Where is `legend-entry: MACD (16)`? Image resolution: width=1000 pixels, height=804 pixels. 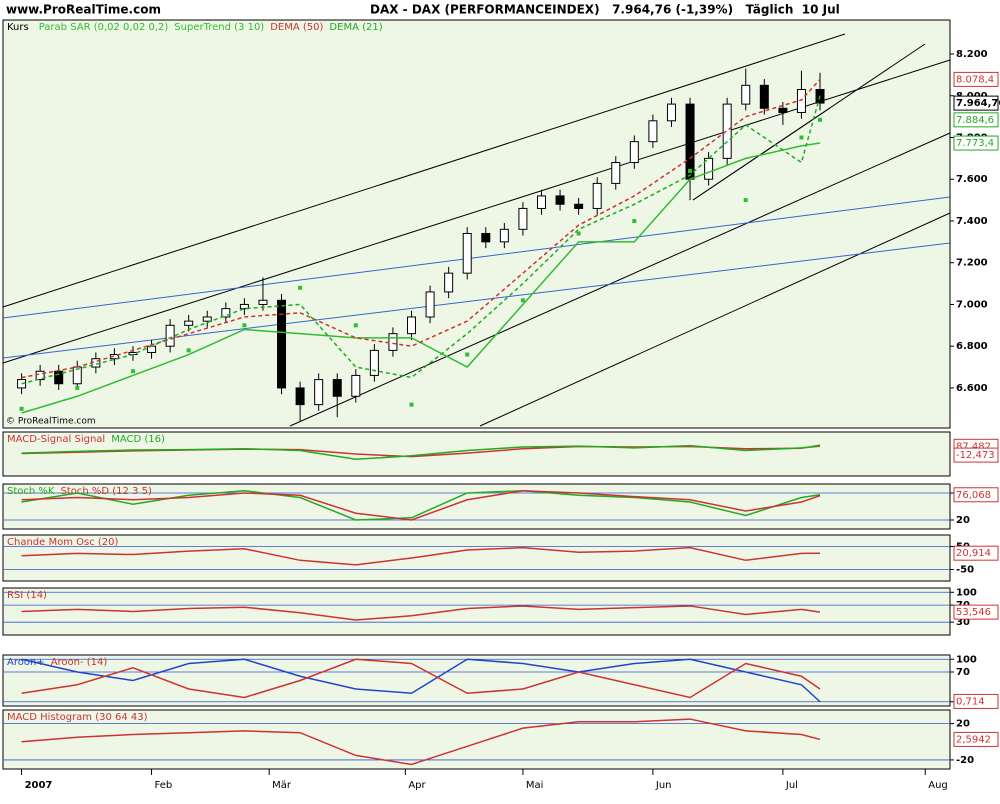
legend-entry: MACD (16) is located at coordinates (138, 439).